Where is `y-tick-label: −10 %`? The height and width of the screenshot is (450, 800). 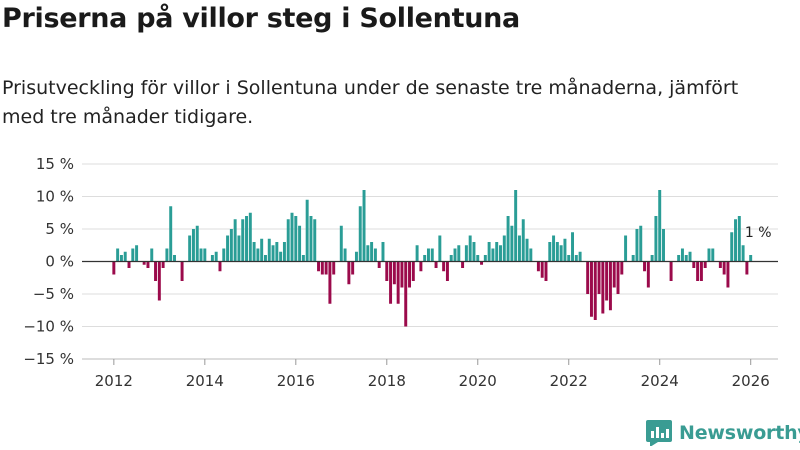 y-tick-label: −10 % is located at coordinates (48, 327).